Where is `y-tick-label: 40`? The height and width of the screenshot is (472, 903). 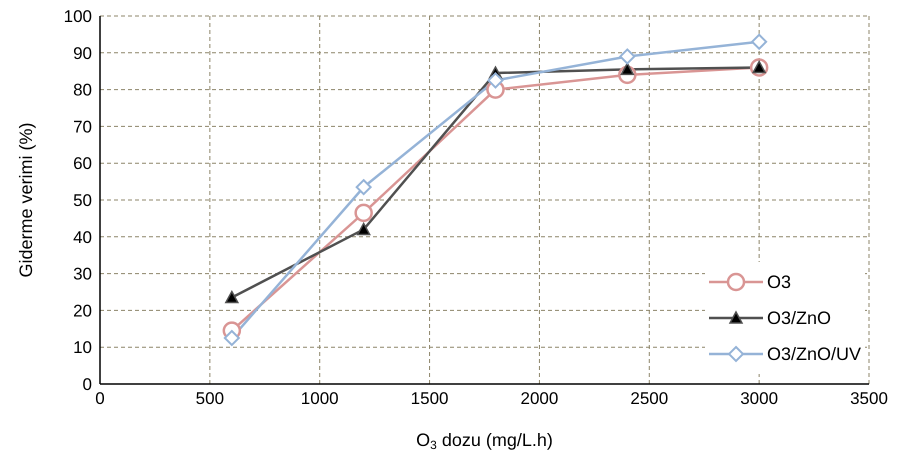 y-tick-label: 40 is located at coordinates (82, 237).